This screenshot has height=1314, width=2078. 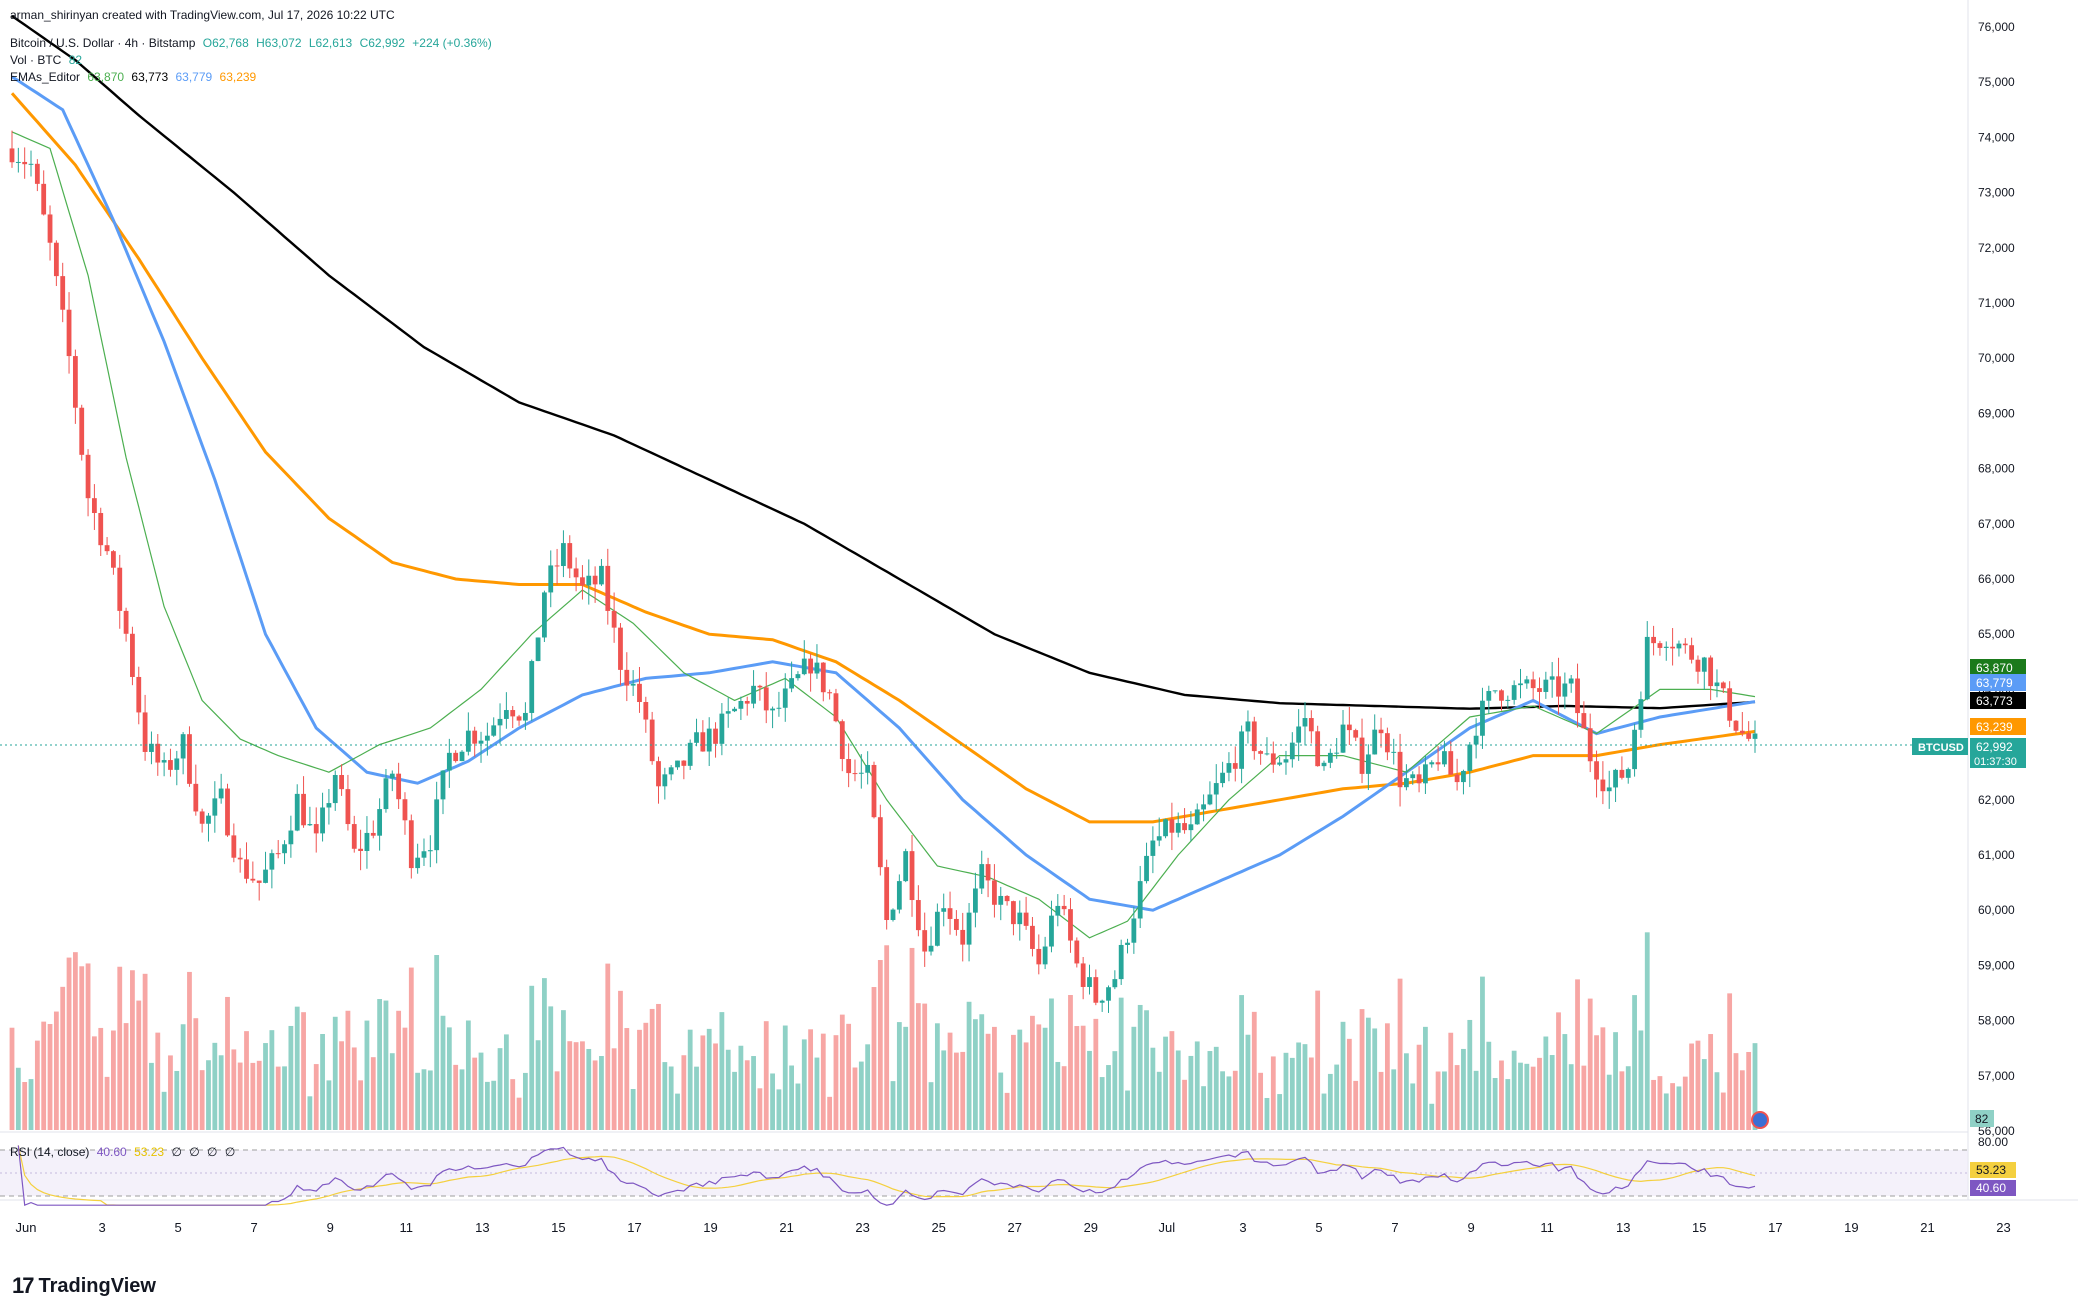 What do you see at coordinates (133, 77) in the screenshot?
I see `legend-ema-line: EMAs_Editor 63,870 63,773 63,779 63,239` at bounding box center [133, 77].